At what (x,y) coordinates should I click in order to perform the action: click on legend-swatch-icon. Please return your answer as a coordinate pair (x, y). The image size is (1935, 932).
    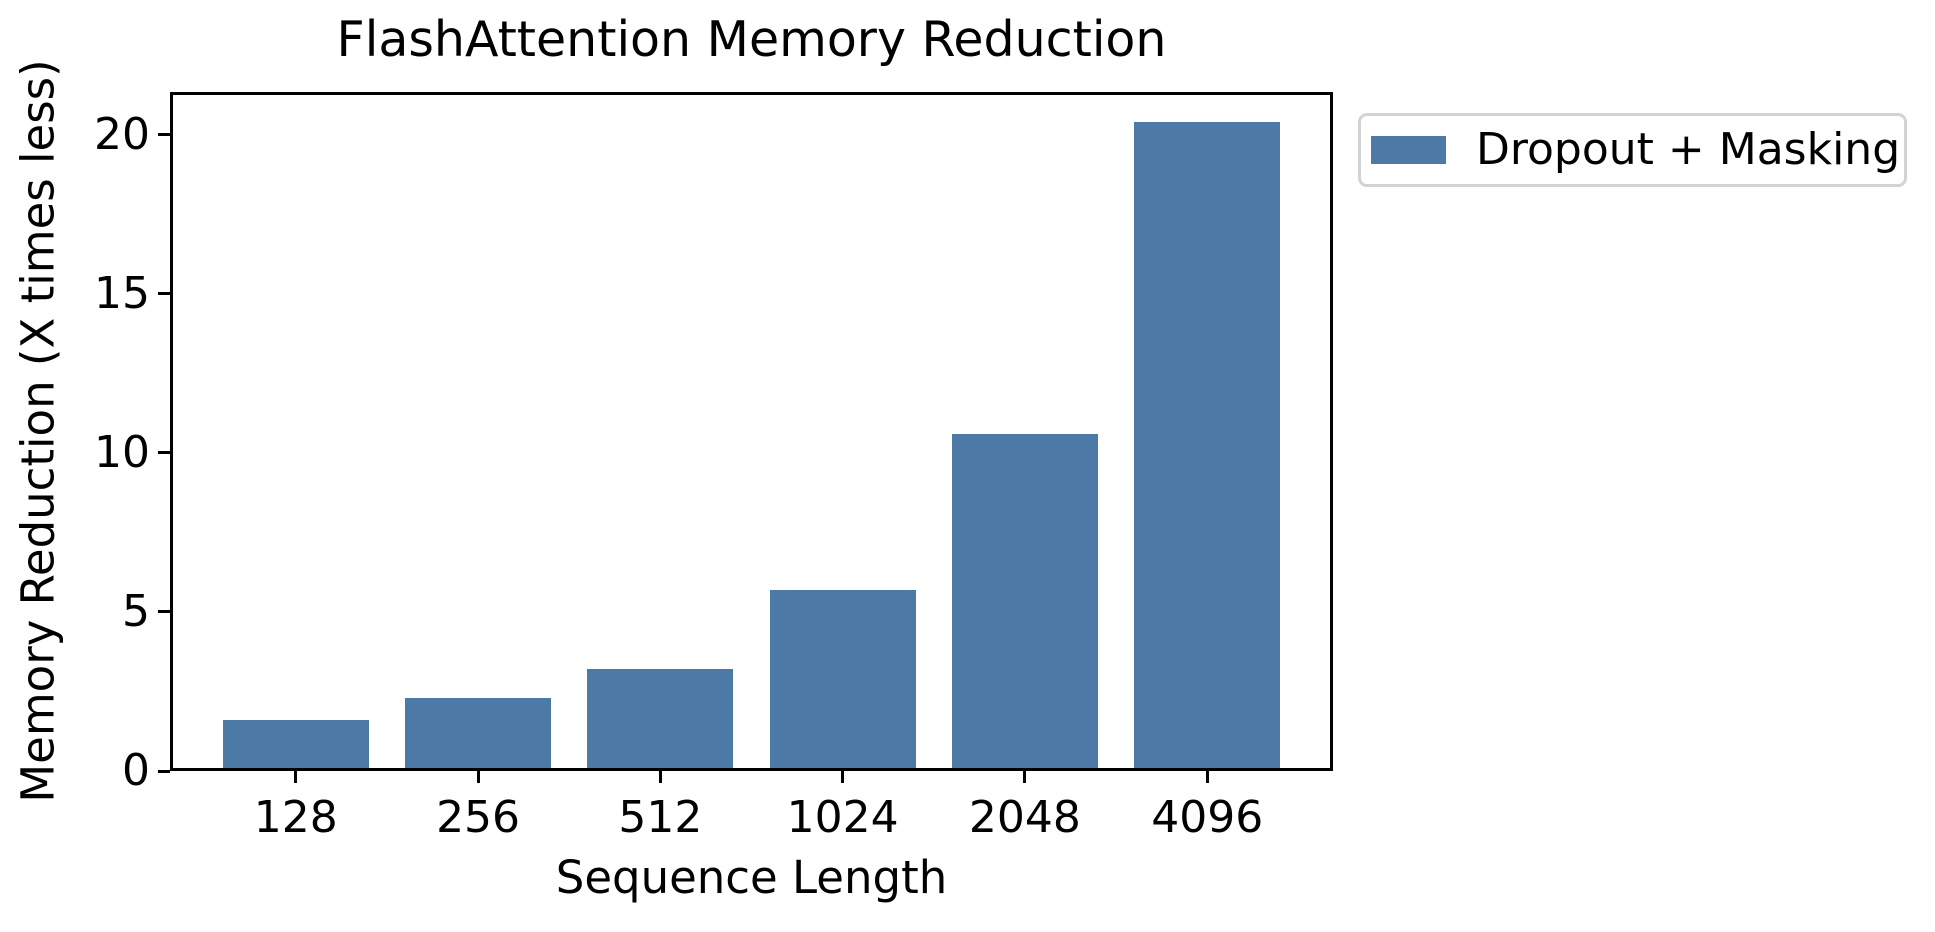
    Looking at the image, I should click on (1408, 150).